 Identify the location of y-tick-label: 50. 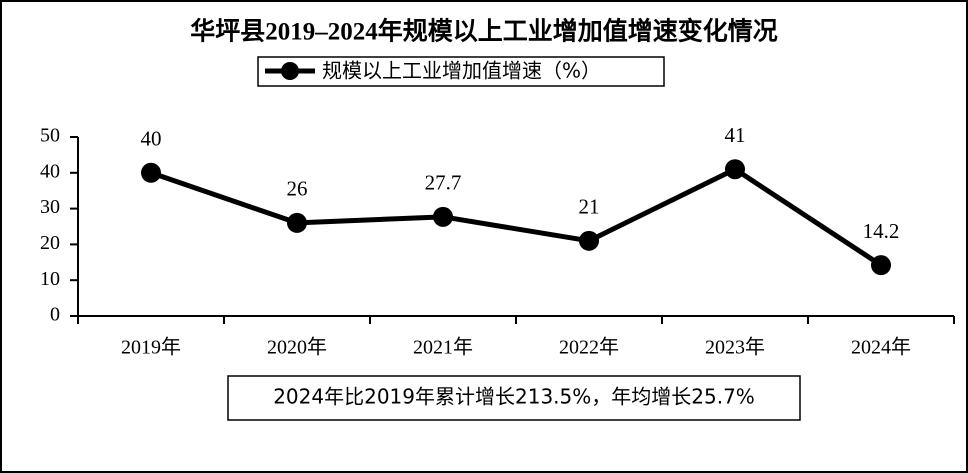
(50, 136).